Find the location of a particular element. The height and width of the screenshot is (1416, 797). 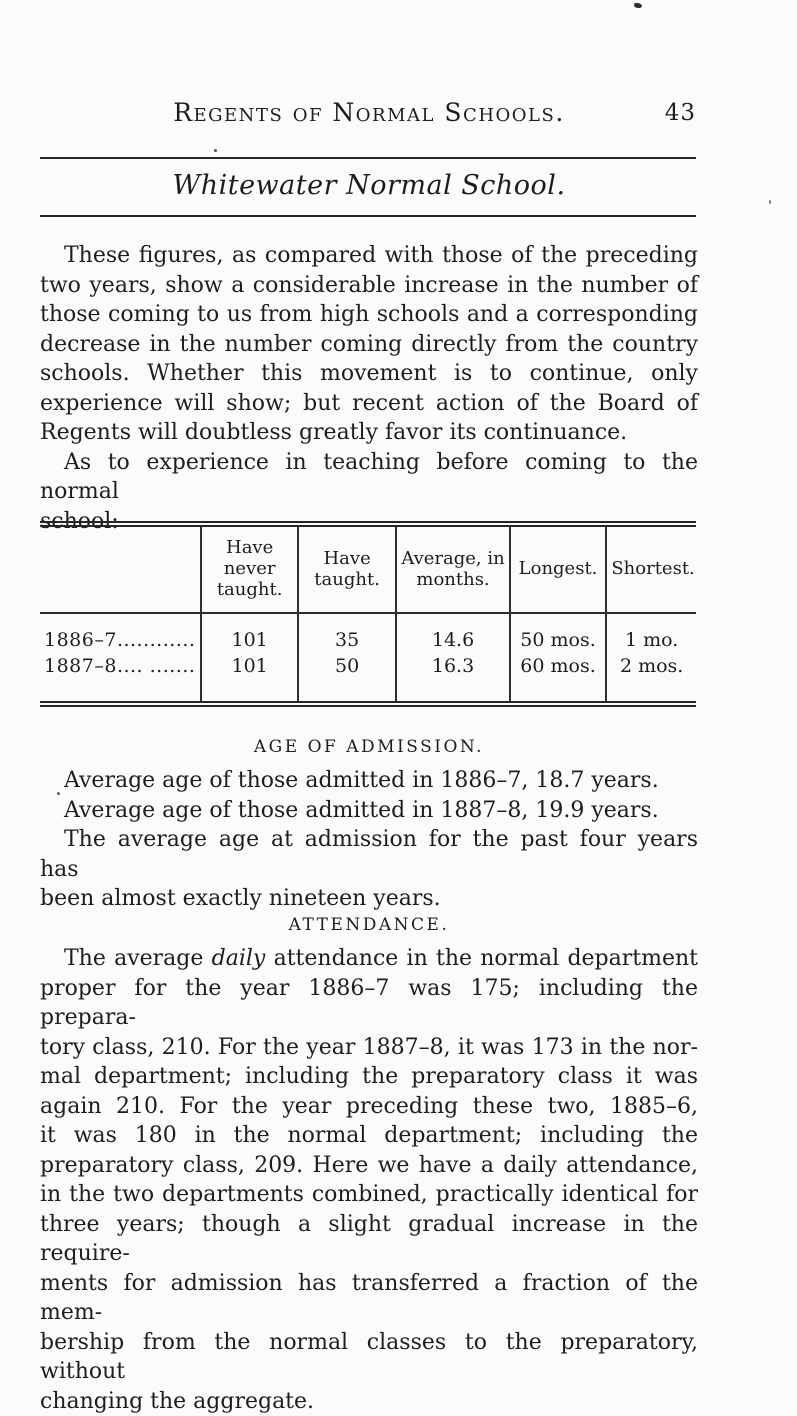

column-header-have-never-taught: Have never taught. is located at coordinates (249, 570).